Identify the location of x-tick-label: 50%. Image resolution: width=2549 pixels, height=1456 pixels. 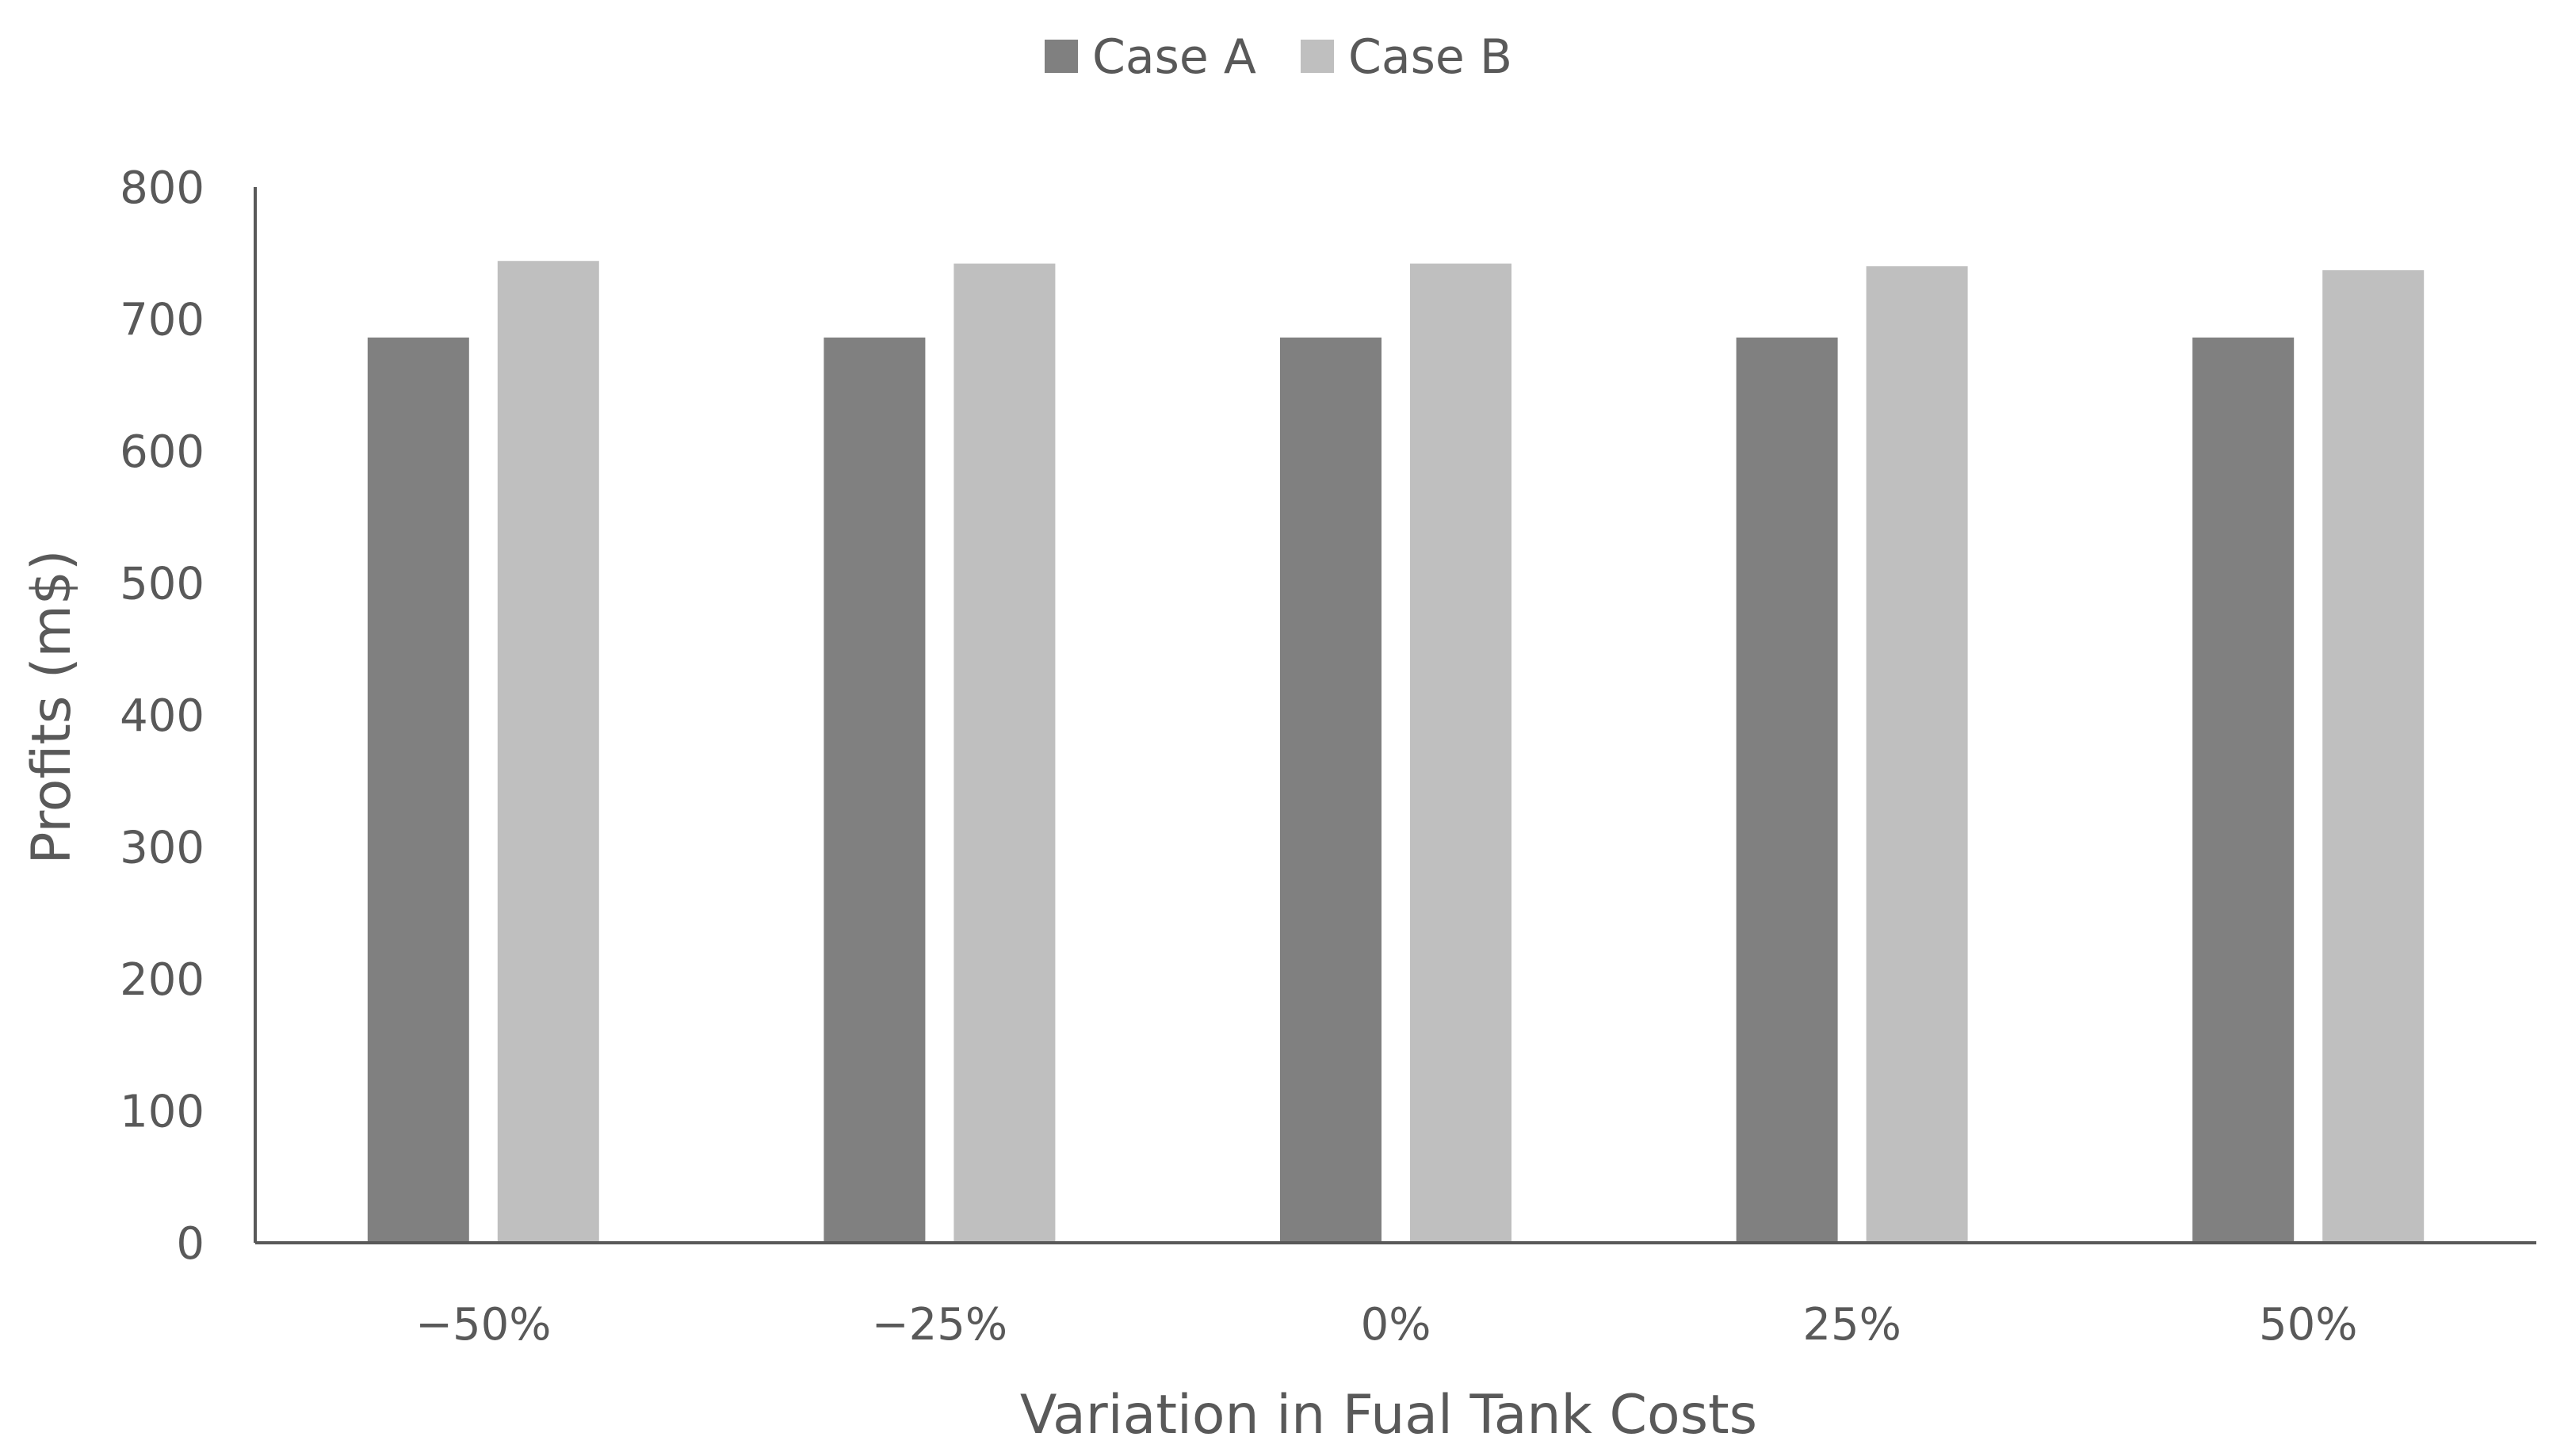
(2308, 1325).